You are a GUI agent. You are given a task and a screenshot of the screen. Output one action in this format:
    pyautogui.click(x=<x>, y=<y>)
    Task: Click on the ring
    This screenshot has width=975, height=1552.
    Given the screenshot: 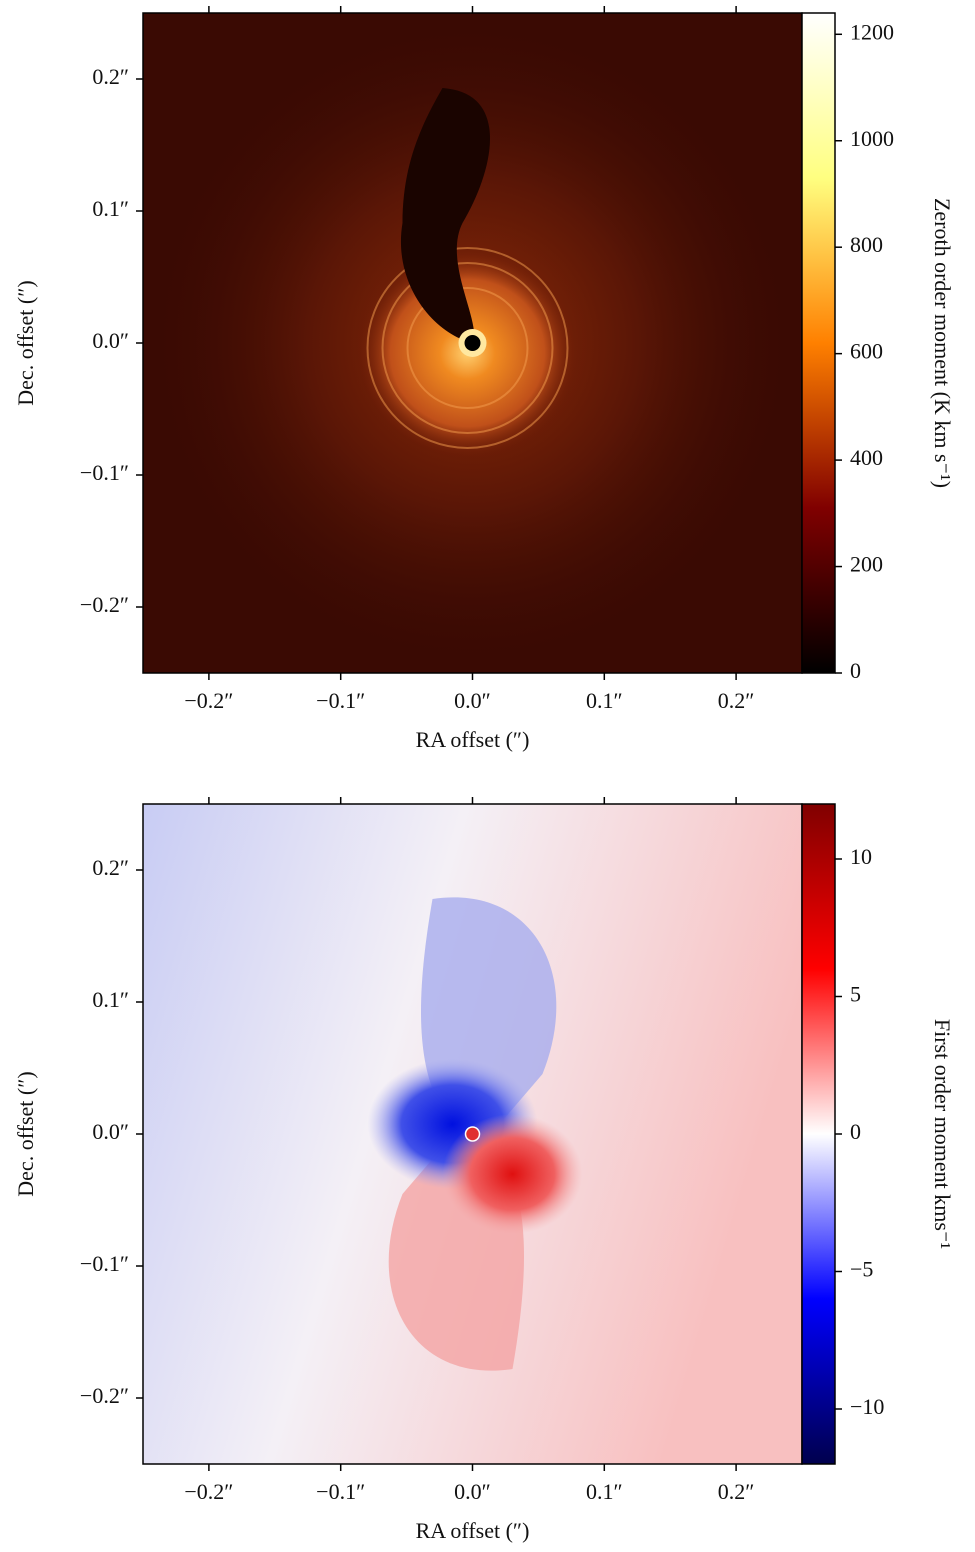 What is the action you would take?
    pyautogui.click(x=467, y=348)
    